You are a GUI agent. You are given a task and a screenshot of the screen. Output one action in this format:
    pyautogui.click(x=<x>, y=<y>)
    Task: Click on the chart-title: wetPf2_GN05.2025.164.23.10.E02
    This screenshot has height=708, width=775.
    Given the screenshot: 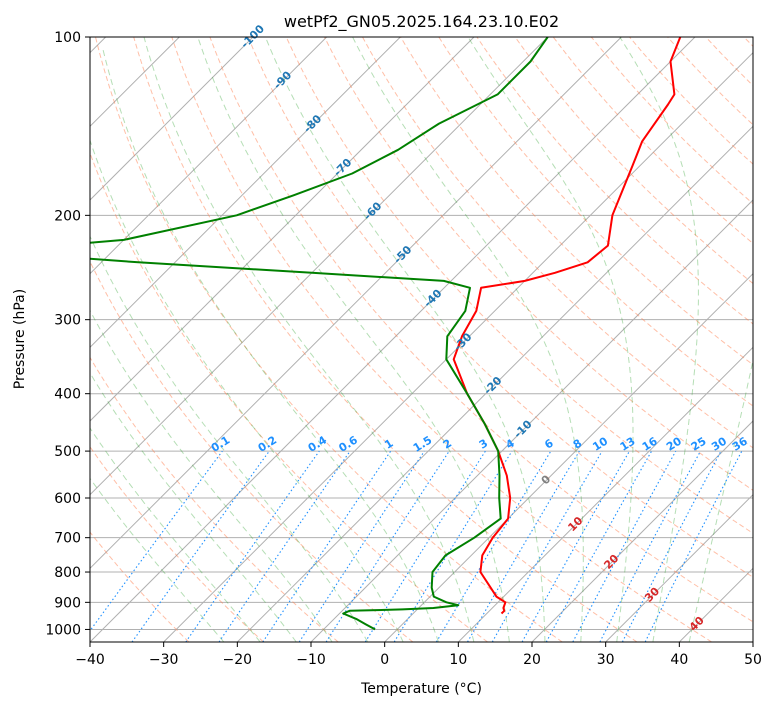 What is the action you would take?
    pyautogui.click(x=421, y=22)
    